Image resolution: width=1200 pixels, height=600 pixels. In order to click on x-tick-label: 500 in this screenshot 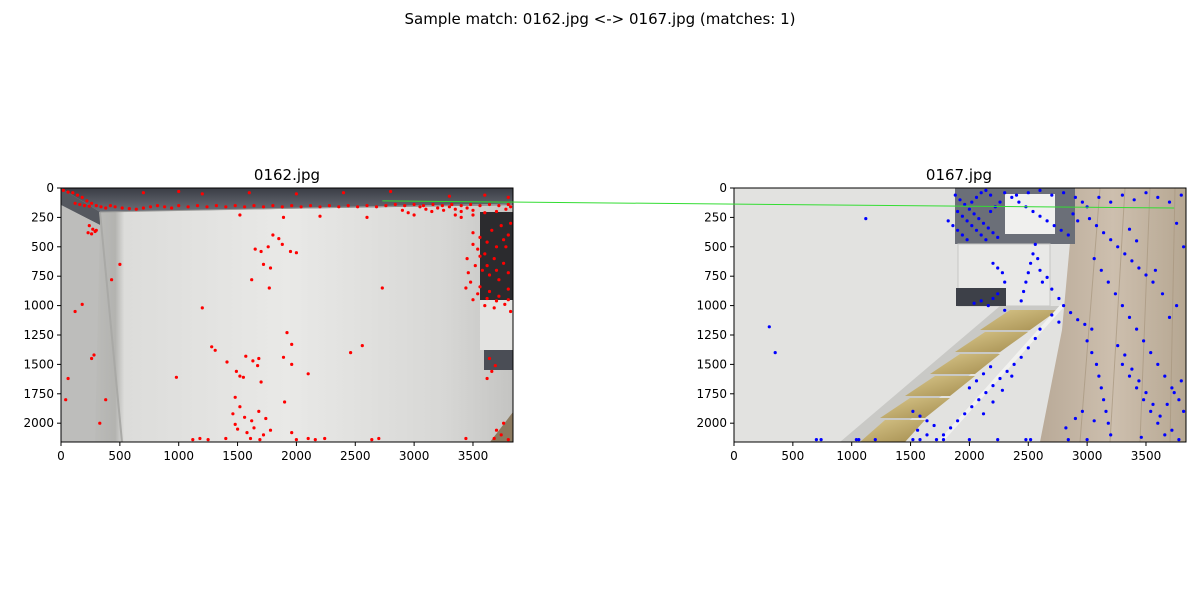, I will do `click(119, 456)`.